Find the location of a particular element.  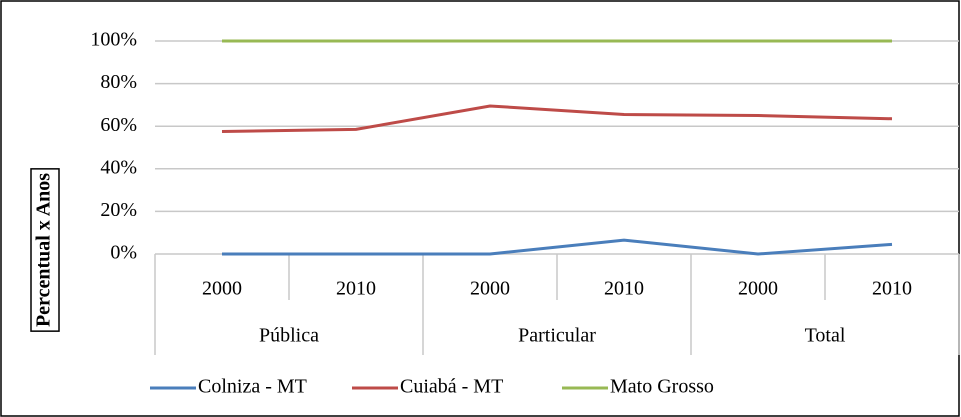

y-axis-label: Percentual x Anos is located at coordinates (44, 250).